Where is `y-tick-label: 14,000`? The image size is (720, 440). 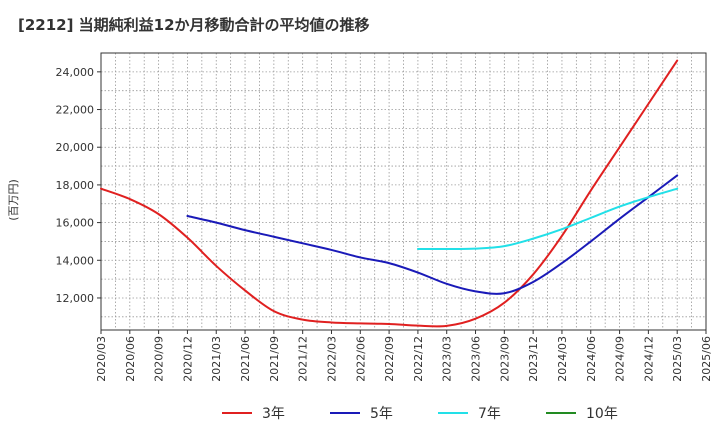 y-tick-label: 14,000 is located at coordinates (75, 260).